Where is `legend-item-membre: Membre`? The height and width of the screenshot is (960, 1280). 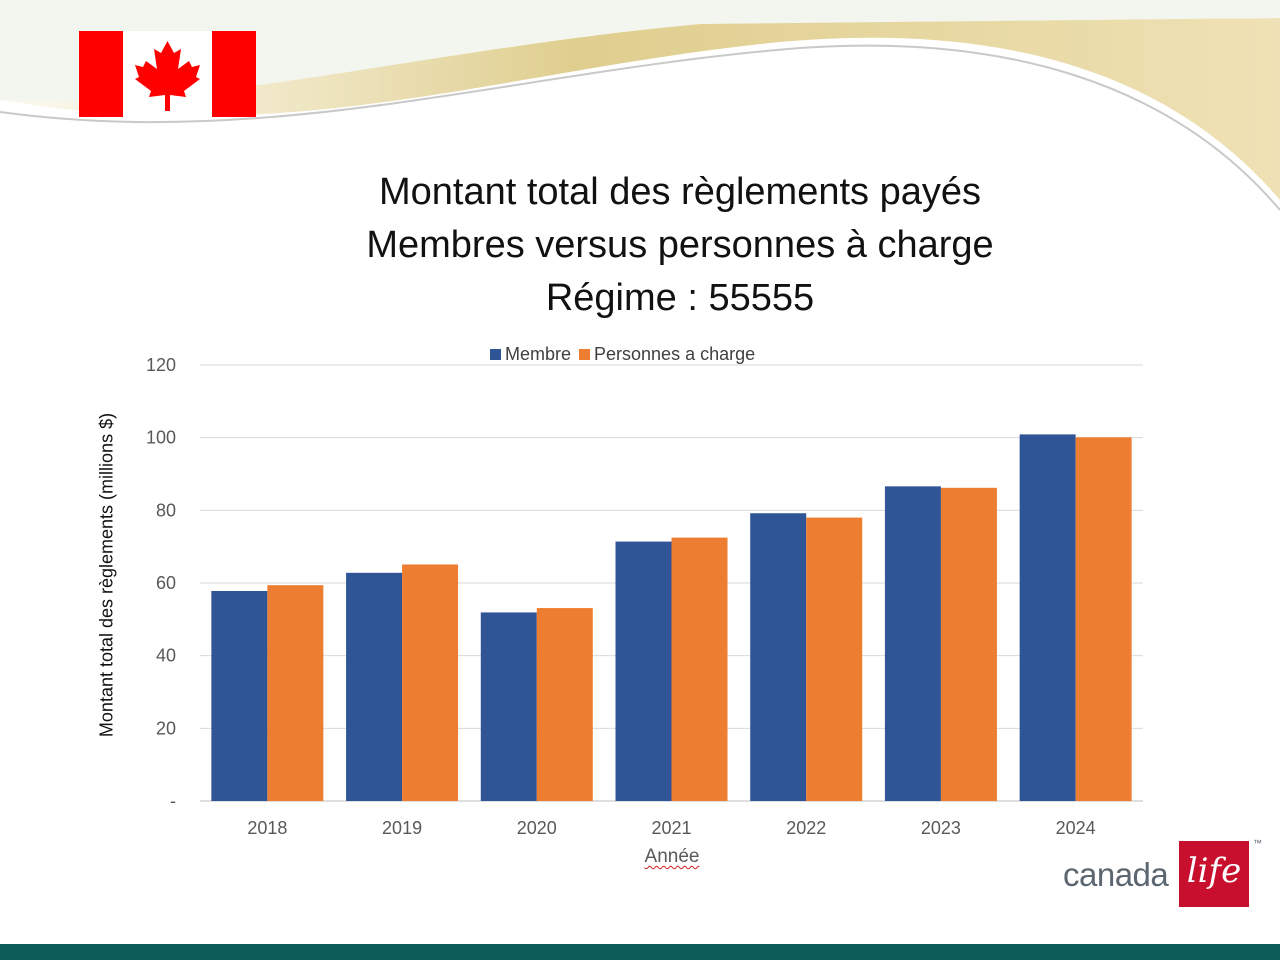 legend-item-membre: Membre is located at coordinates (530, 354).